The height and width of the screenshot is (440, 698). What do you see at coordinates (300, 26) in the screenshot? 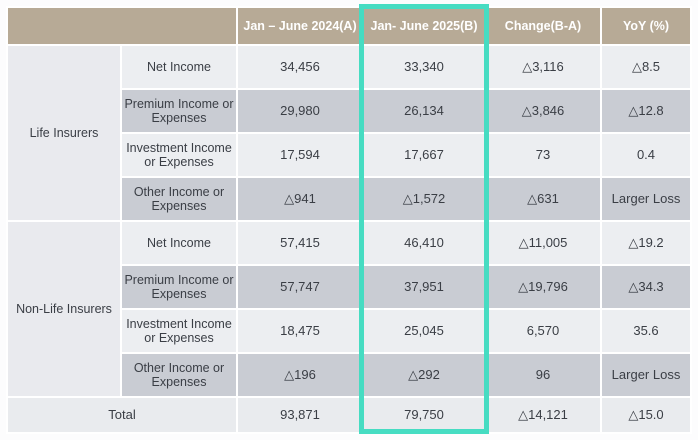
I see `col-header-period-a: Jan – June 2024(A)` at bounding box center [300, 26].